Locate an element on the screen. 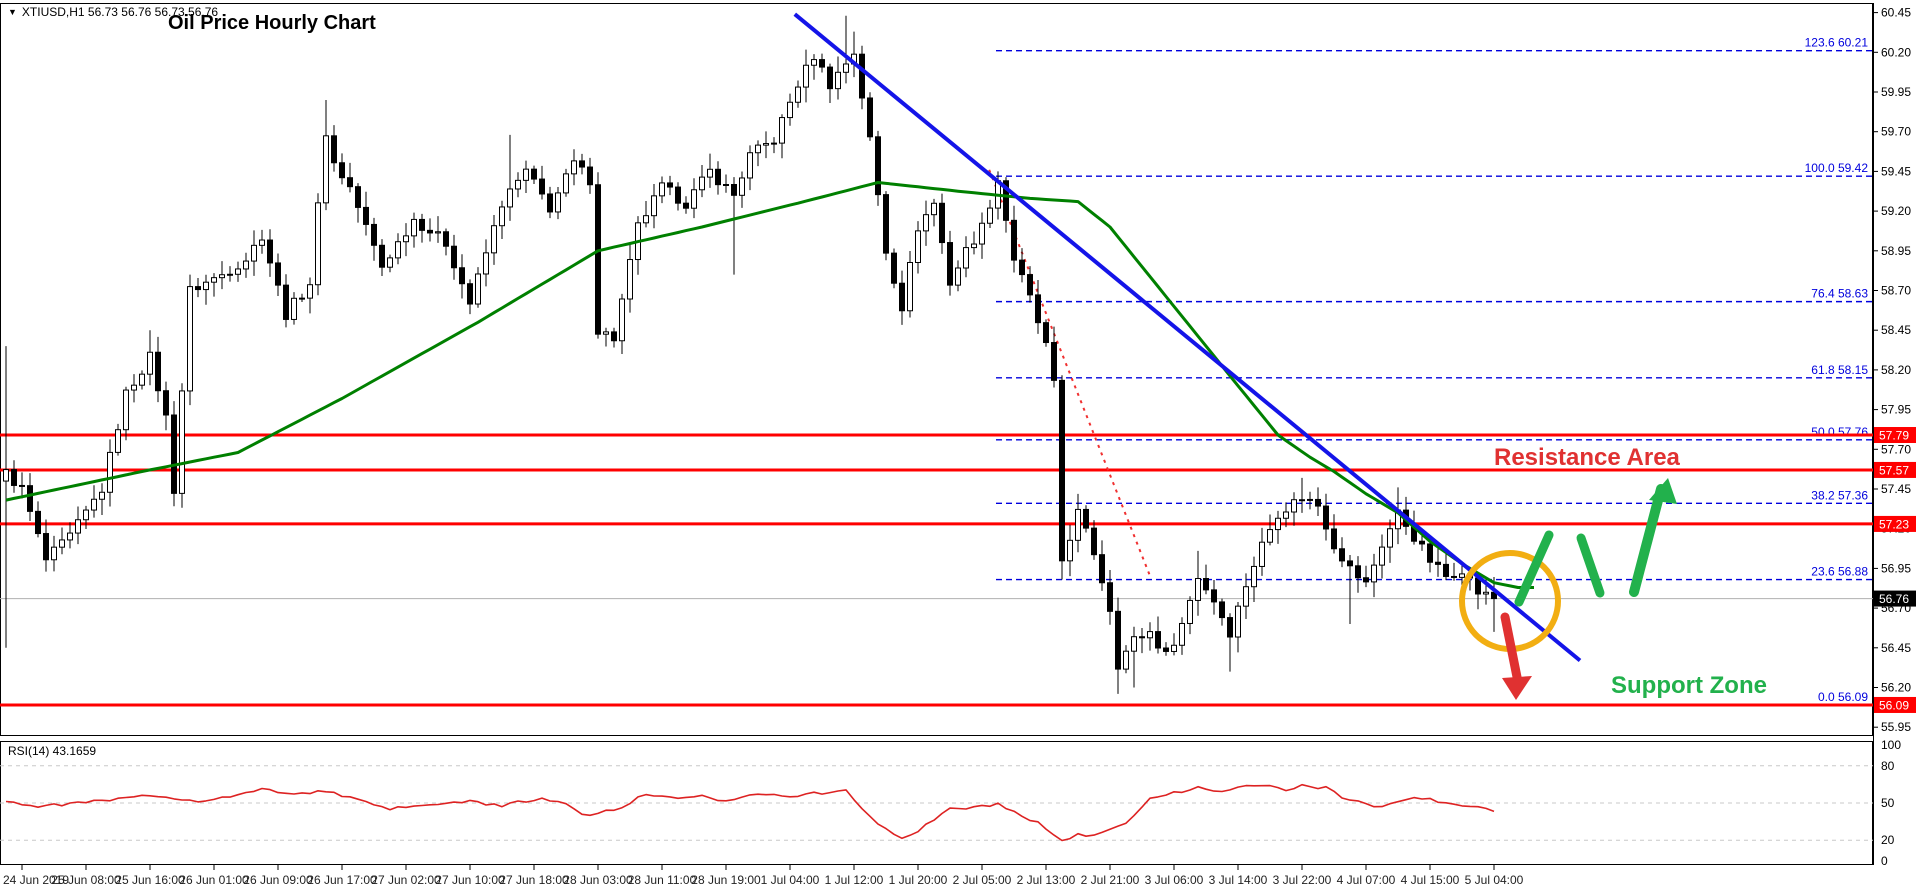  price-badge-57.79 is located at coordinates (1895, 435).